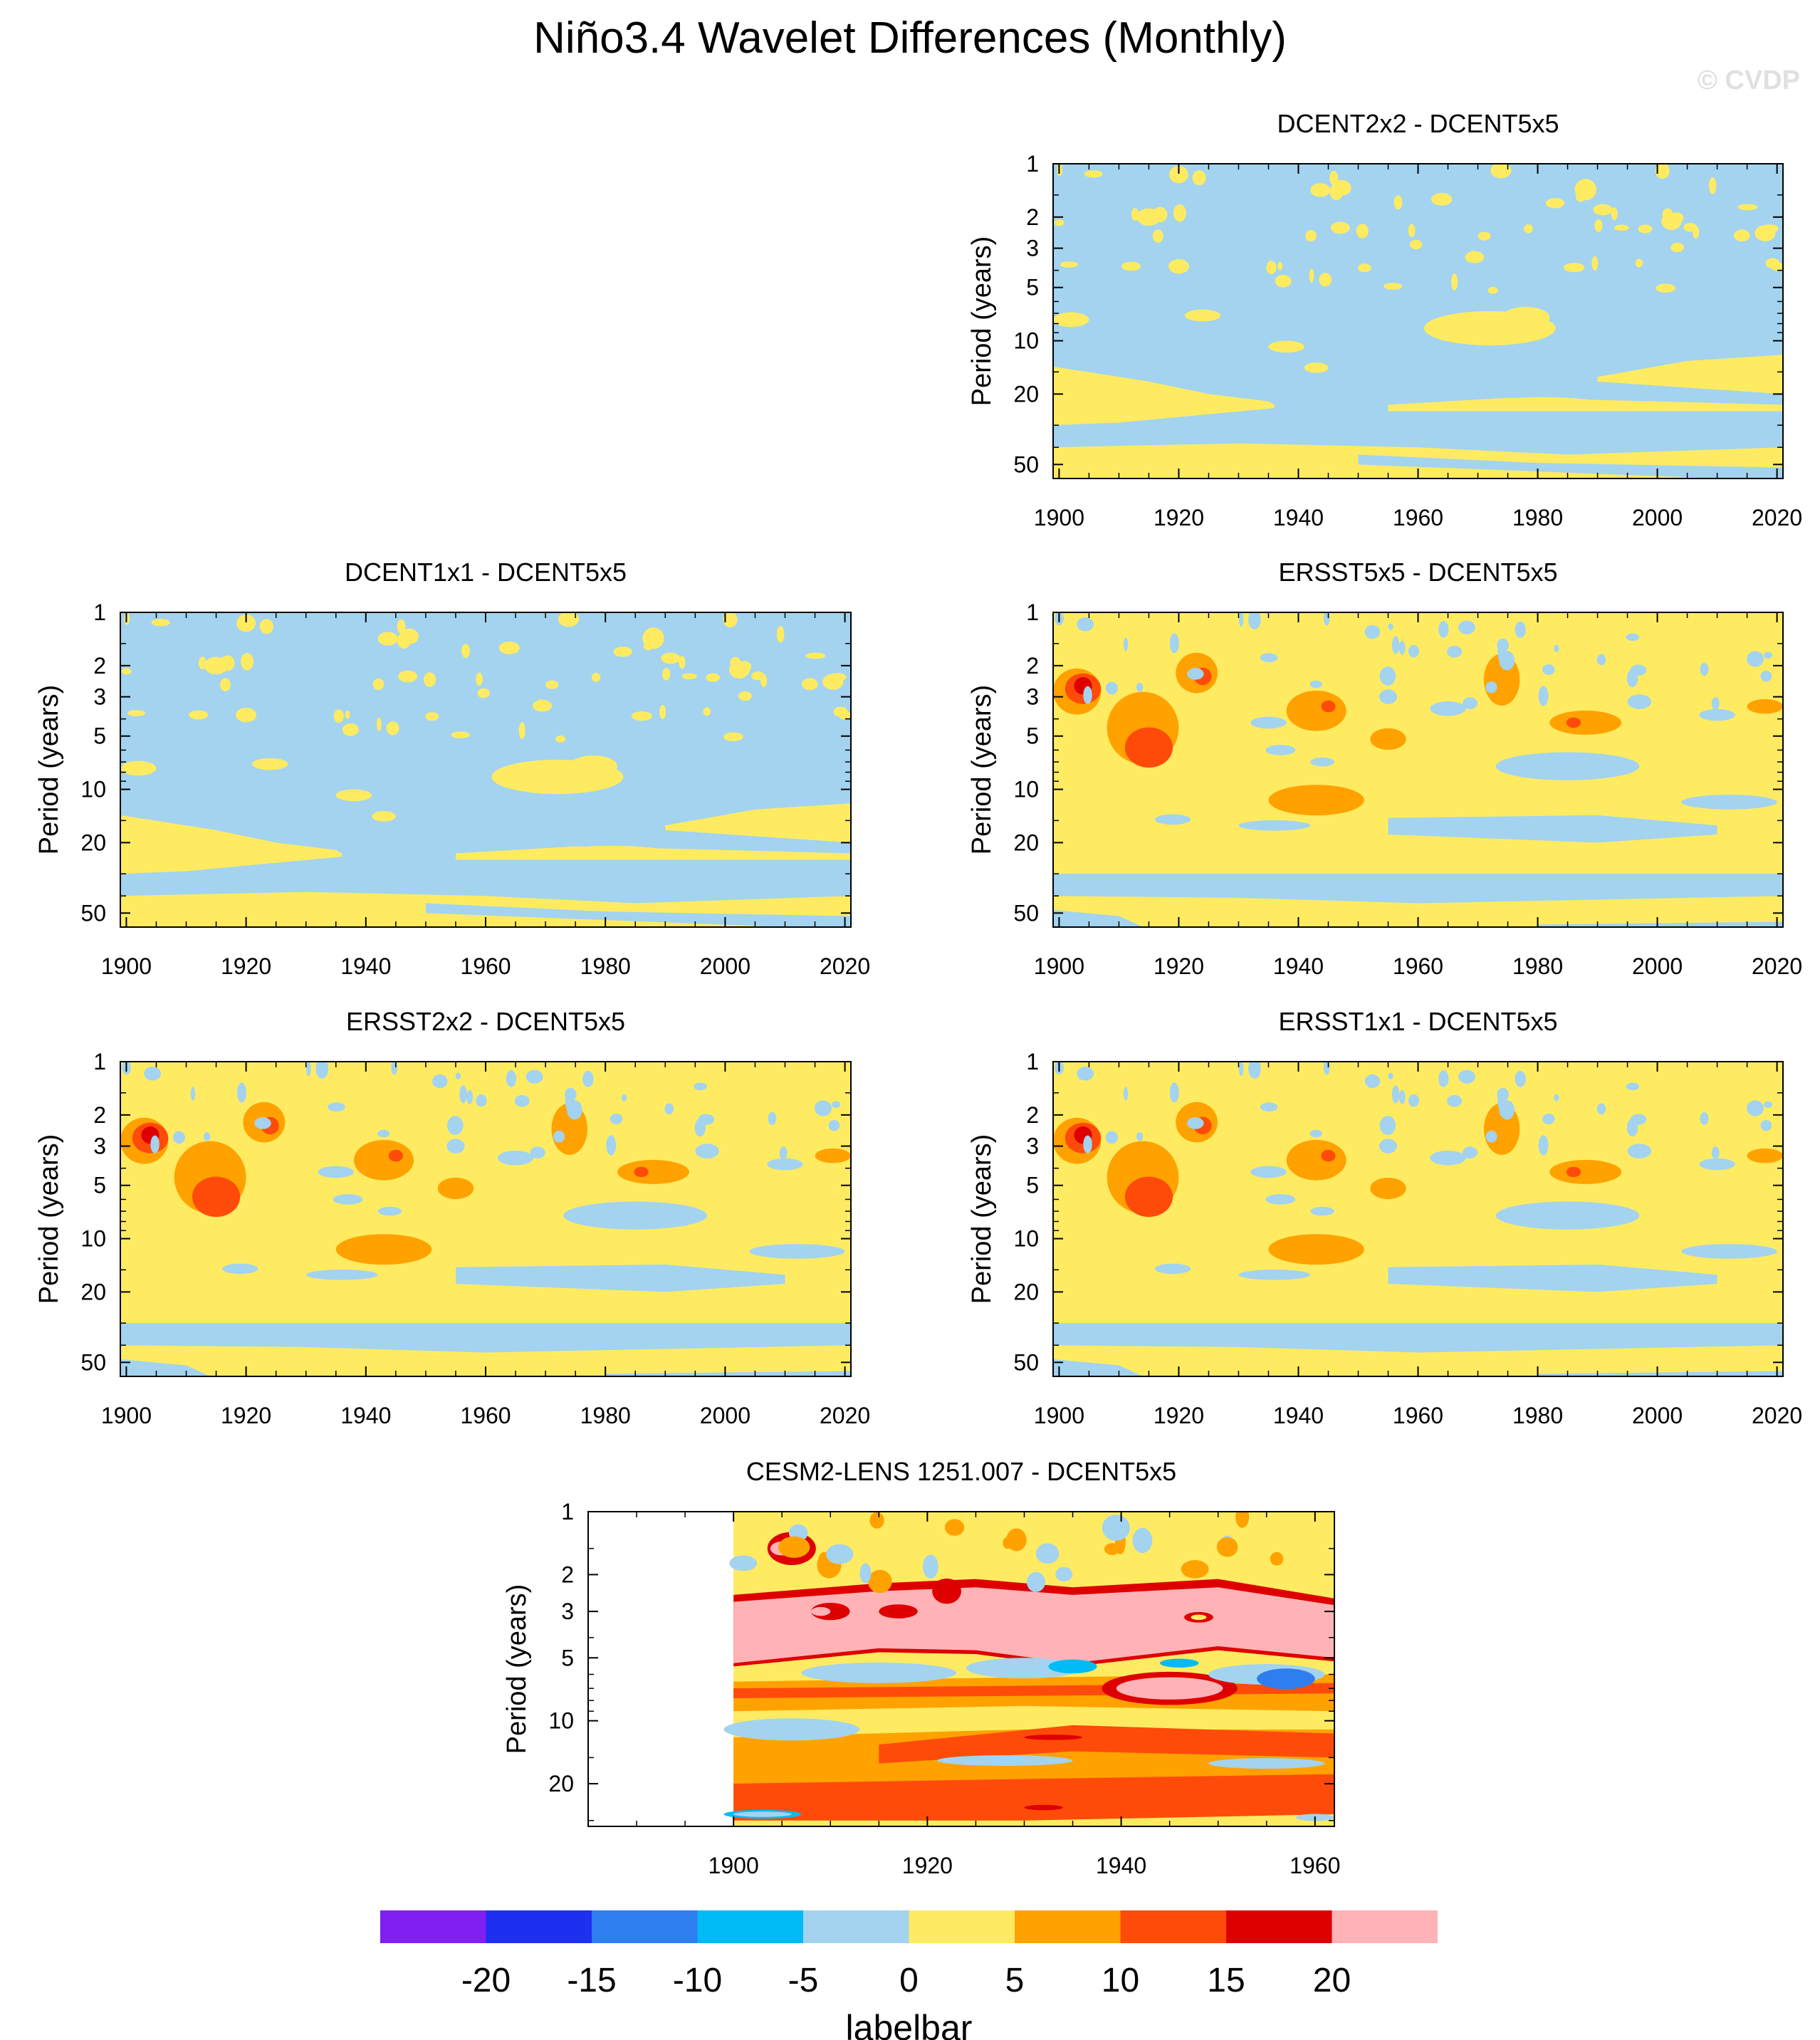  What do you see at coordinates (1332, 1980) in the screenshot?
I see `labelbar-tick-label: 20` at bounding box center [1332, 1980].